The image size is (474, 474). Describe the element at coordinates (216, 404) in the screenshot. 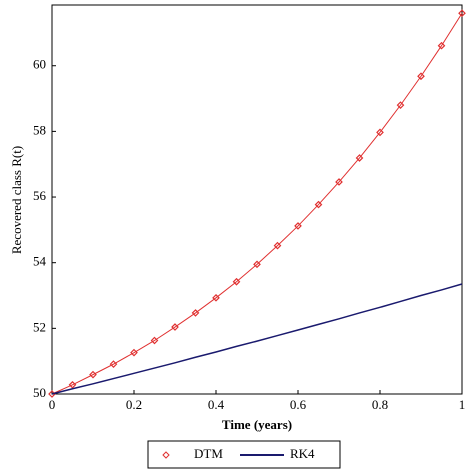

I see `x-tick-label: 0.4` at that location.